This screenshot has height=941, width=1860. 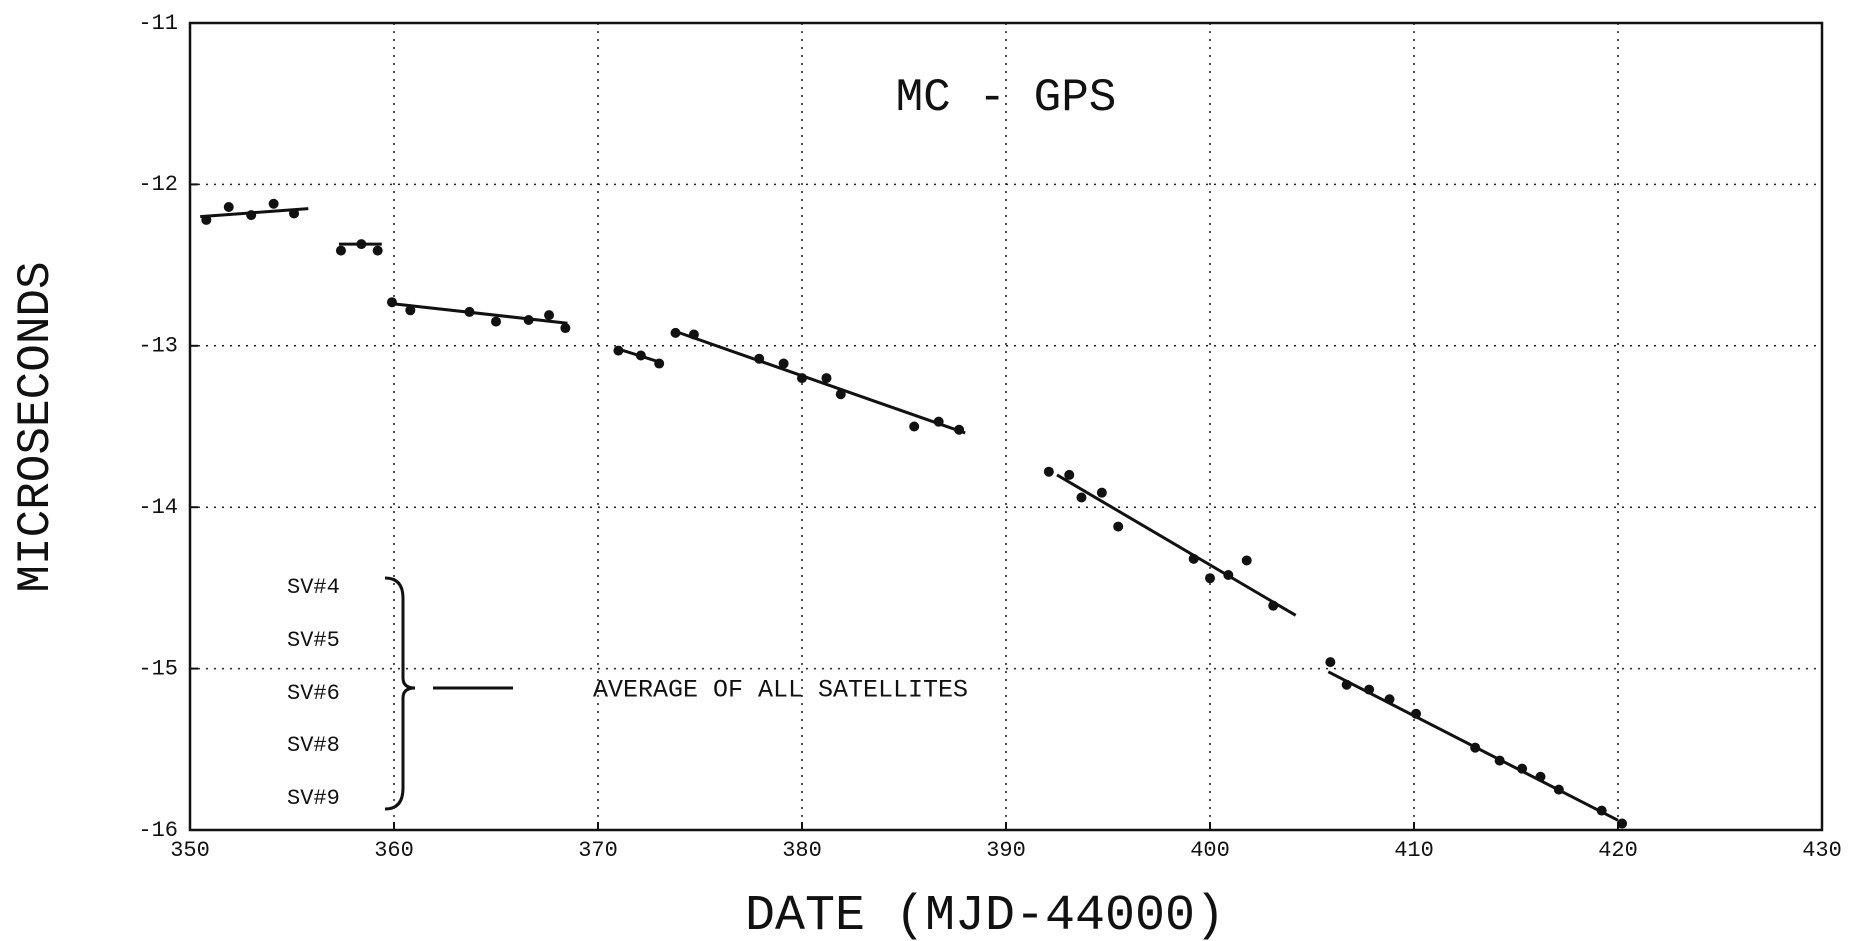 I want to click on y-tick-label: -15, so click(x=158, y=668).